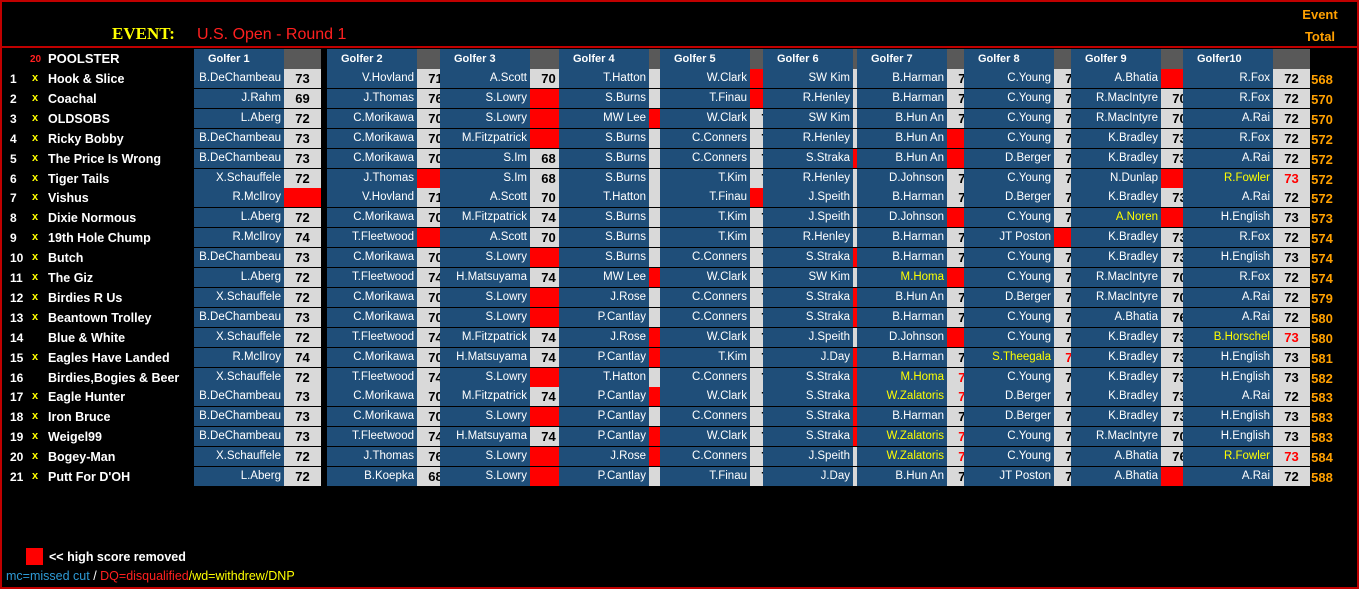 Image resolution: width=1359 pixels, height=589 pixels. Describe the element at coordinates (1116, 59) in the screenshot. I see `golfer-header-label: Golfer 9` at that location.